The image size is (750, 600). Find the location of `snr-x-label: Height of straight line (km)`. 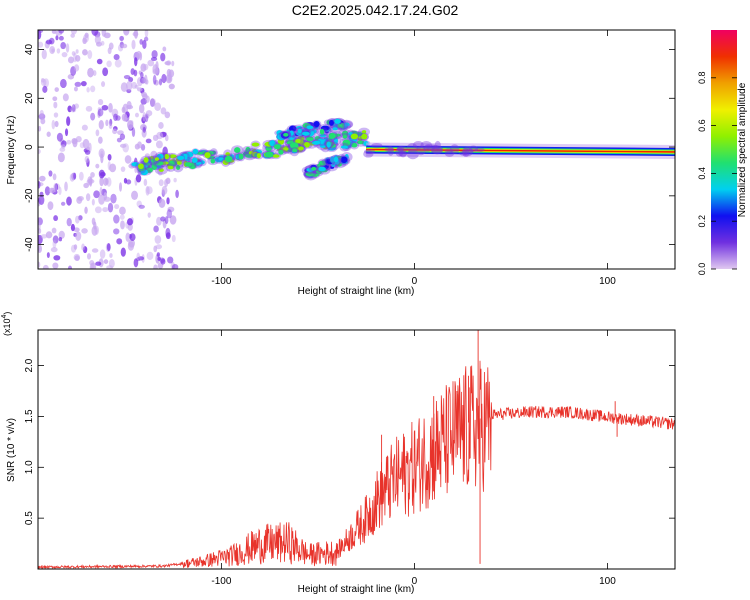

snr-x-label: Height of straight line (km) is located at coordinates (356, 589).